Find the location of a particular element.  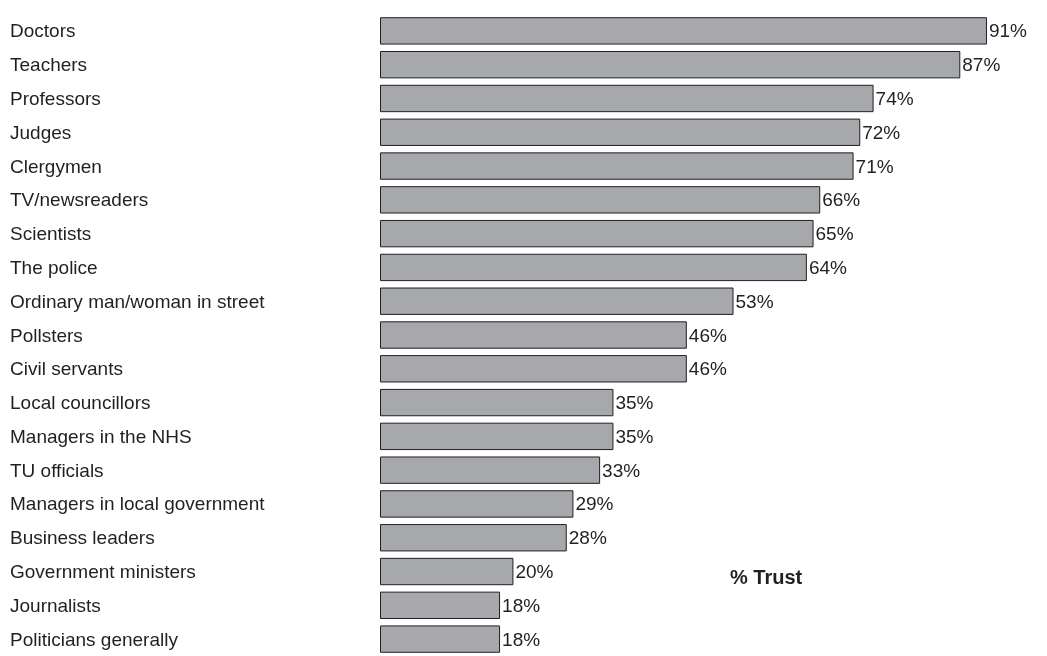

data-label: 33% is located at coordinates (621, 470).